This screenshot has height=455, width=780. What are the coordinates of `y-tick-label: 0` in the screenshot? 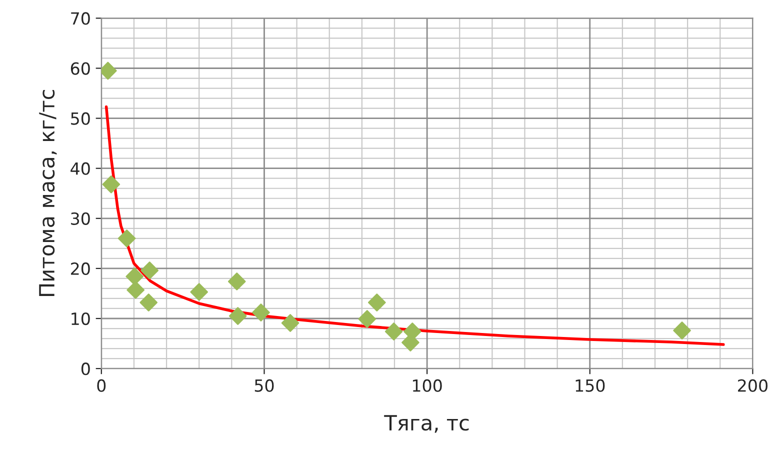 It's located at (85, 369).